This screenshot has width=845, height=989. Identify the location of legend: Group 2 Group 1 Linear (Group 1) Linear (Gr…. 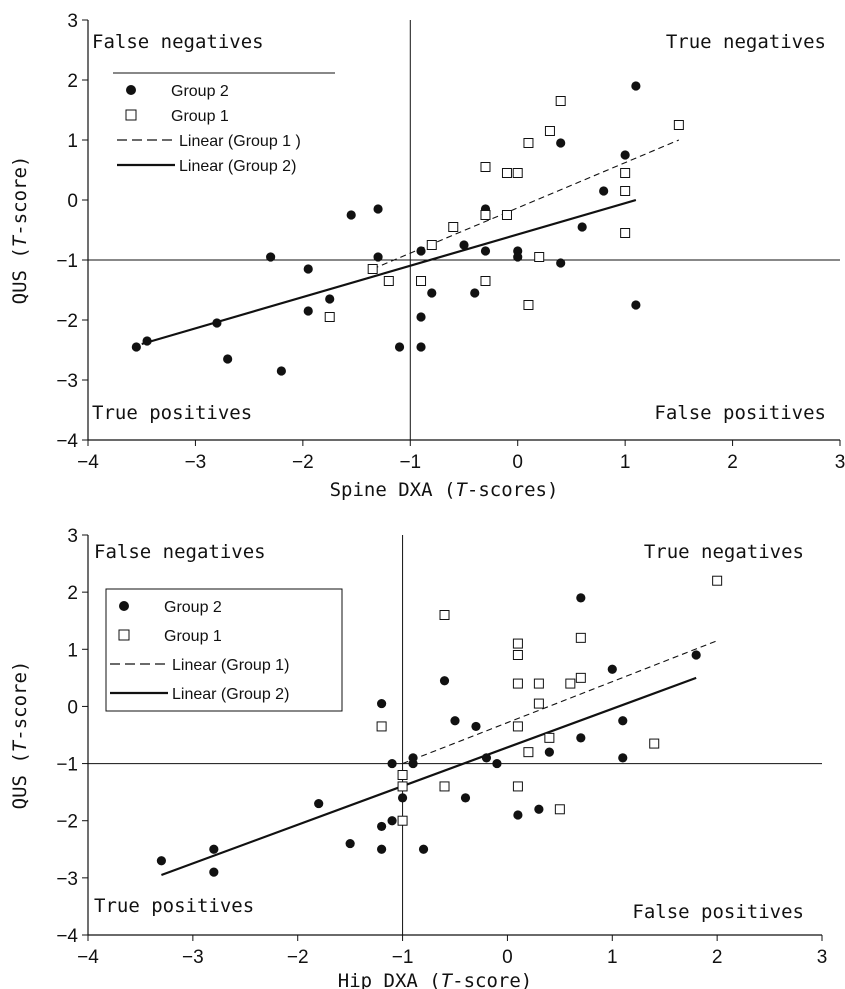
(224, 650).